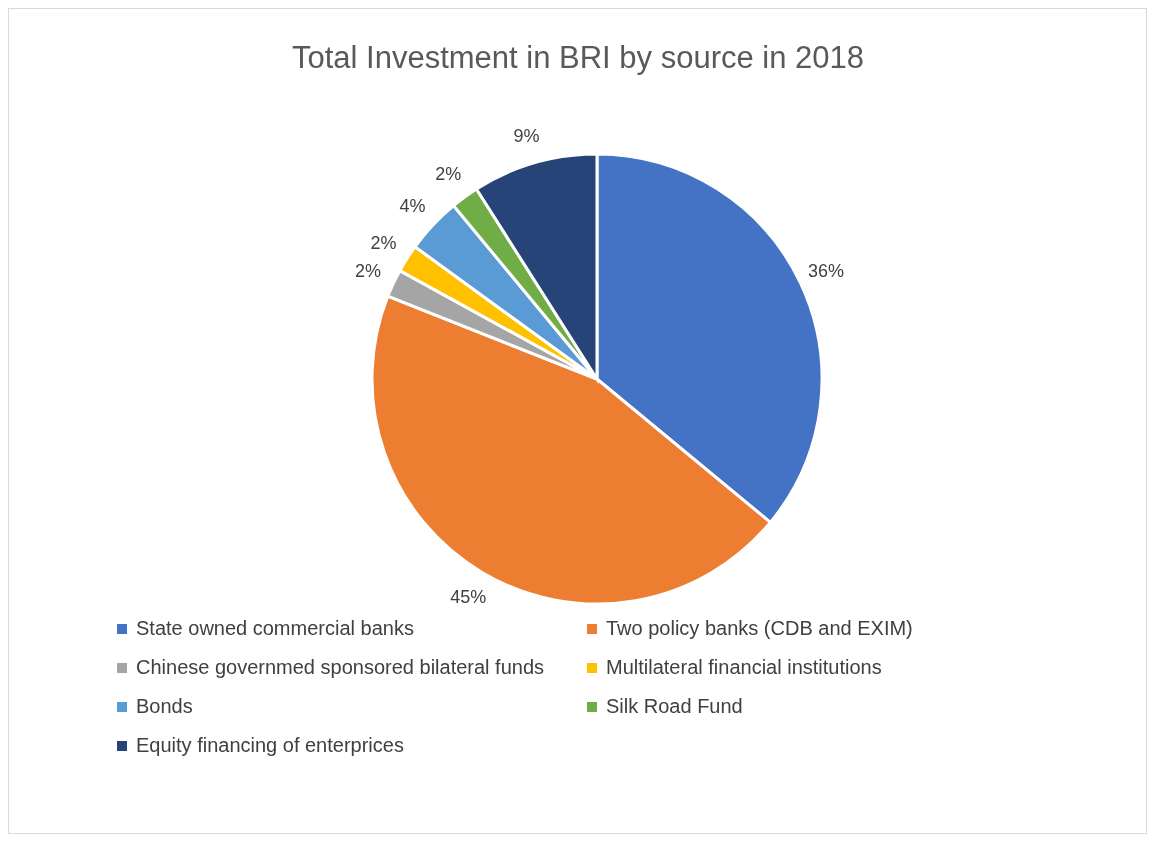 This screenshot has width=1157, height=844. Describe the element at coordinates (412, 205) in the screenshot. I see `data-label: 4%` at that location.